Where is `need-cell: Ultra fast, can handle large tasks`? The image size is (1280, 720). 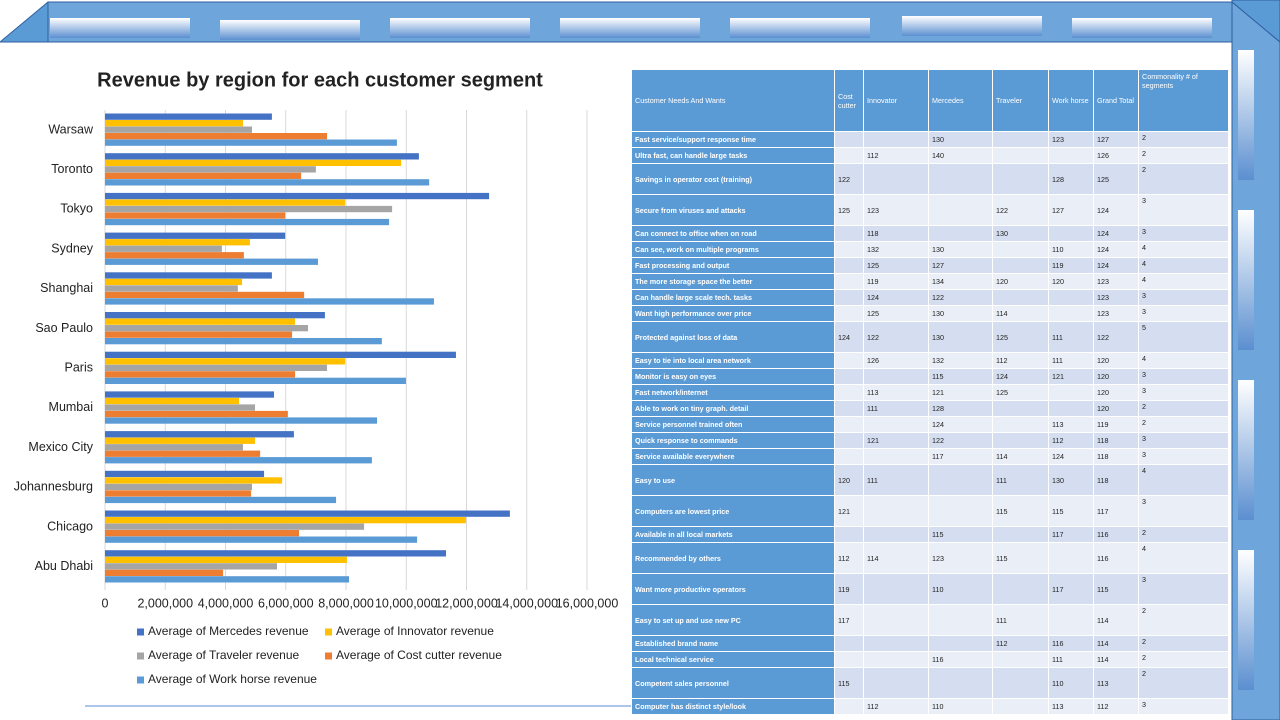 need-cell: Ultra fast, can handle large tasks is located at coordinates (733, 155).